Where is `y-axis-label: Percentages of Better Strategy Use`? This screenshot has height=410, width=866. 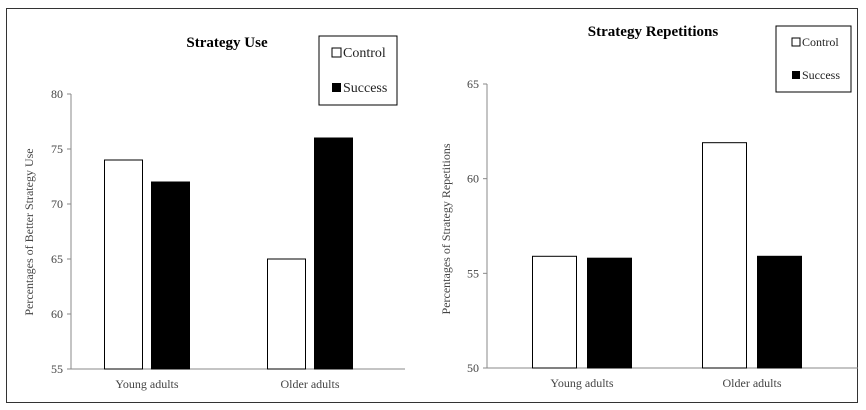
y-axis-label: Percentages of Better Strategy Use is located at coordinates (29, 231).